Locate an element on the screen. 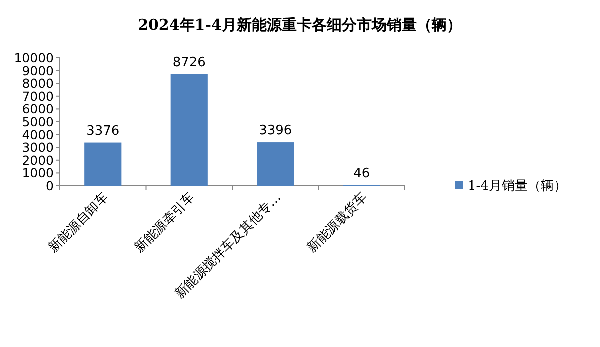 This screenshot has height=347, width=600. y-tick-label: 3000 is located at coordinates (38, 148).